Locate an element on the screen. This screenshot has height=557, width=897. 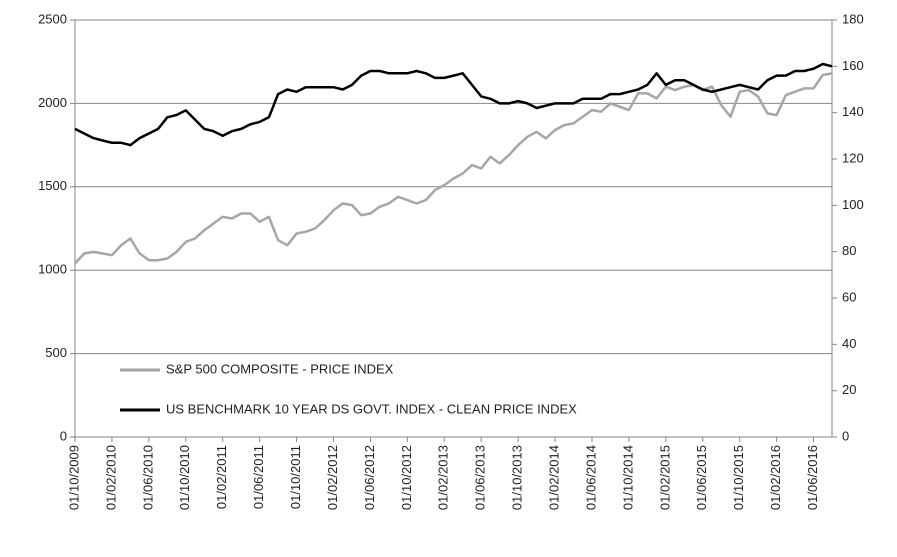
x-tick-label: 01/10/2014 is located at coordinates (627, 477).